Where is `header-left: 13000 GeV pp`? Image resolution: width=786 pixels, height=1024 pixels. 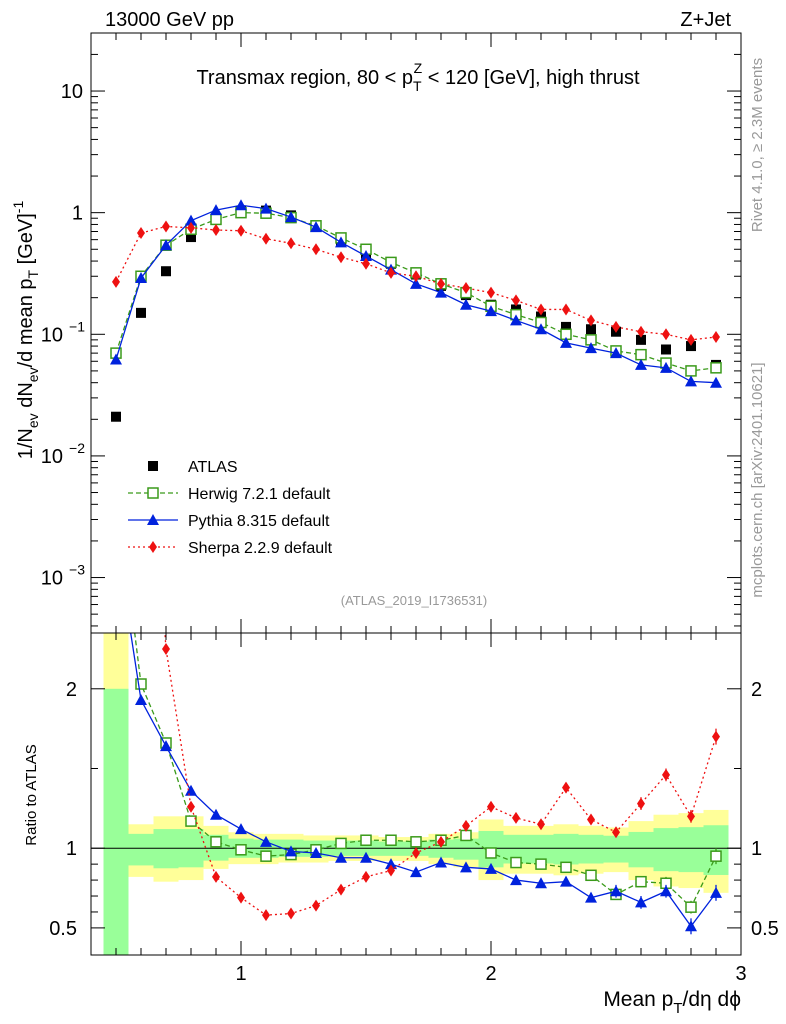 header-left: 13000 GeV pp is located at coordinates (169, 20).